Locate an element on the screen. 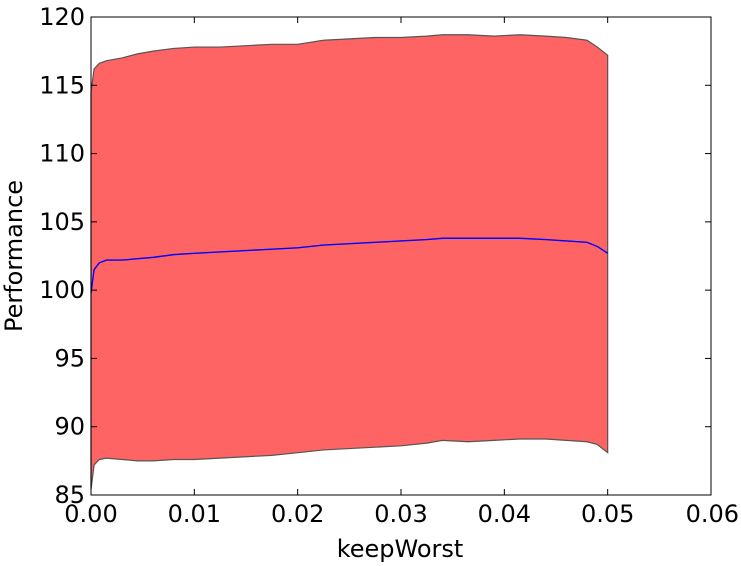 This screenshot has height=566, width=741. y-tick-label: 105 is located at coordinates (62, 222).